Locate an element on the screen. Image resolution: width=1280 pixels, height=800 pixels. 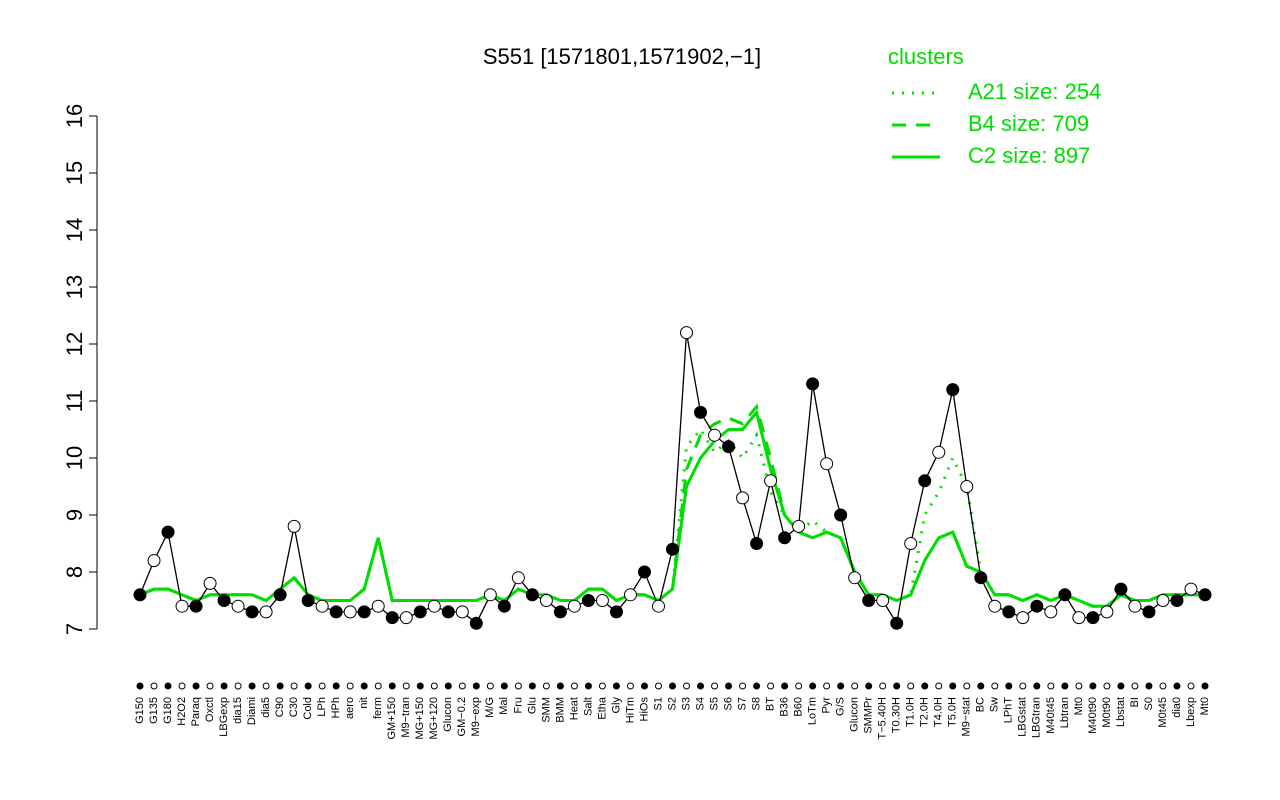
x-tick-label: S3 is located at coordinates (686, 703).